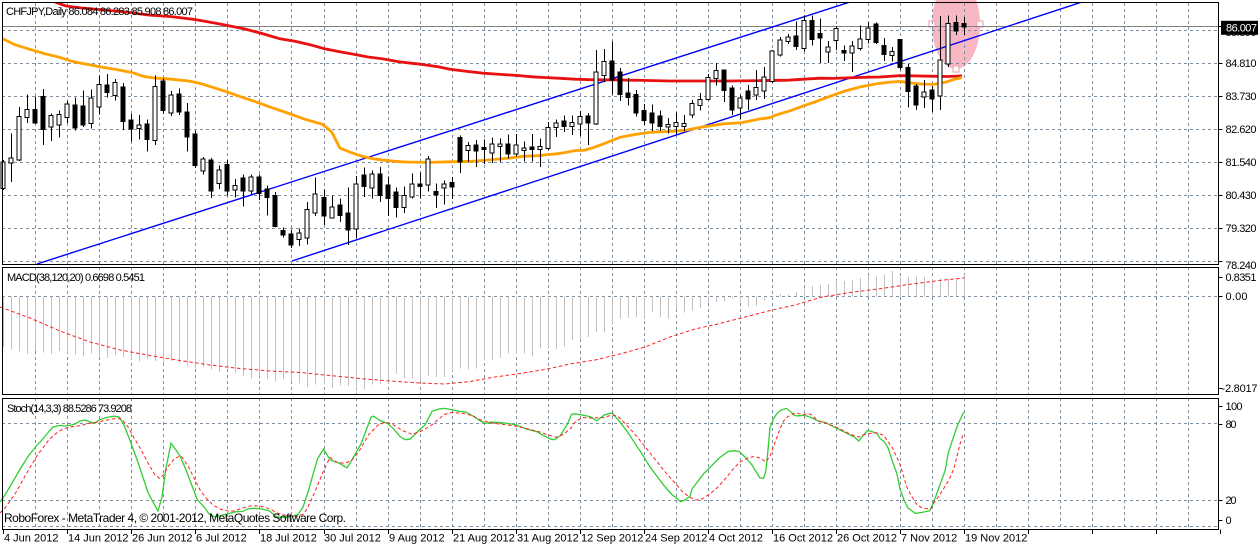  I want to click on svg-text: 26 Jun 2012, so click(162, 539).